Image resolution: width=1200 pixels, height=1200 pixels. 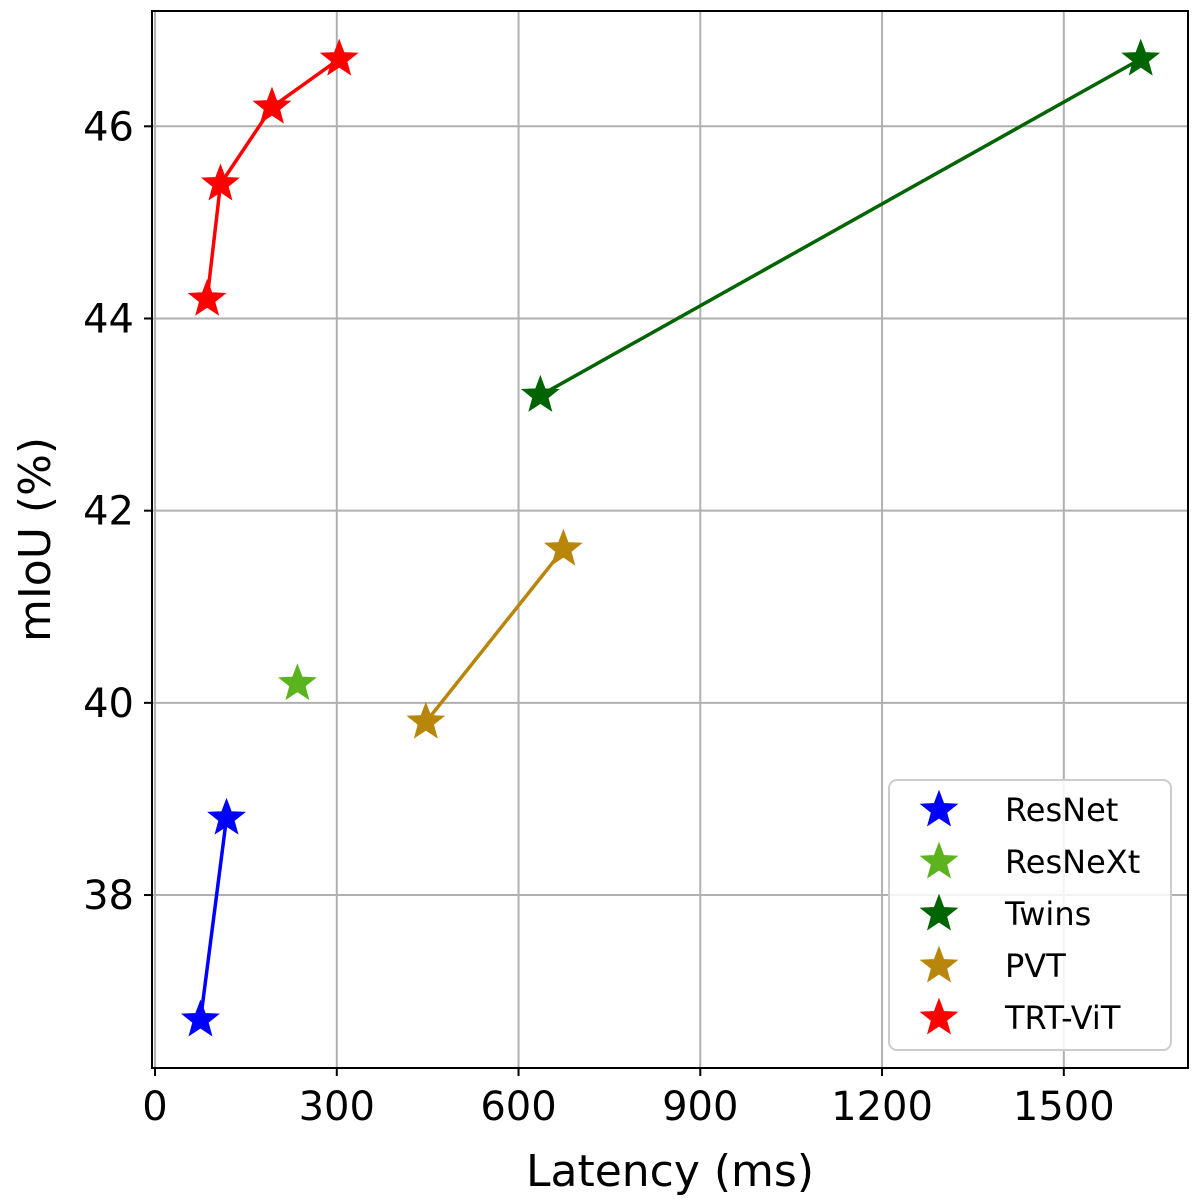 I want to click on y-tick-label: 40, so click(x=108, y=704).